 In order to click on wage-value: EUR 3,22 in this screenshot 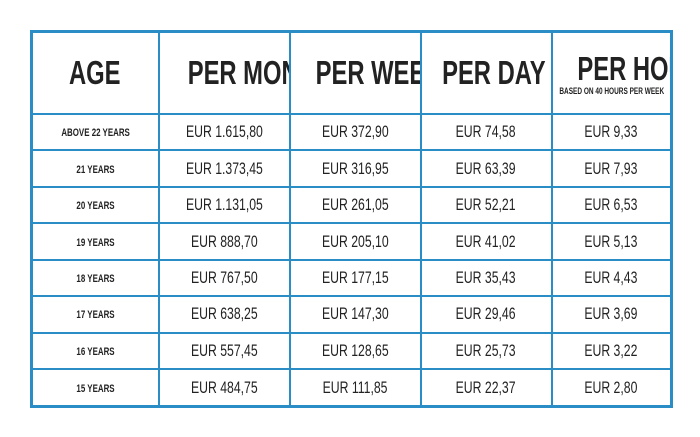, I will do `click(611, 350)`.